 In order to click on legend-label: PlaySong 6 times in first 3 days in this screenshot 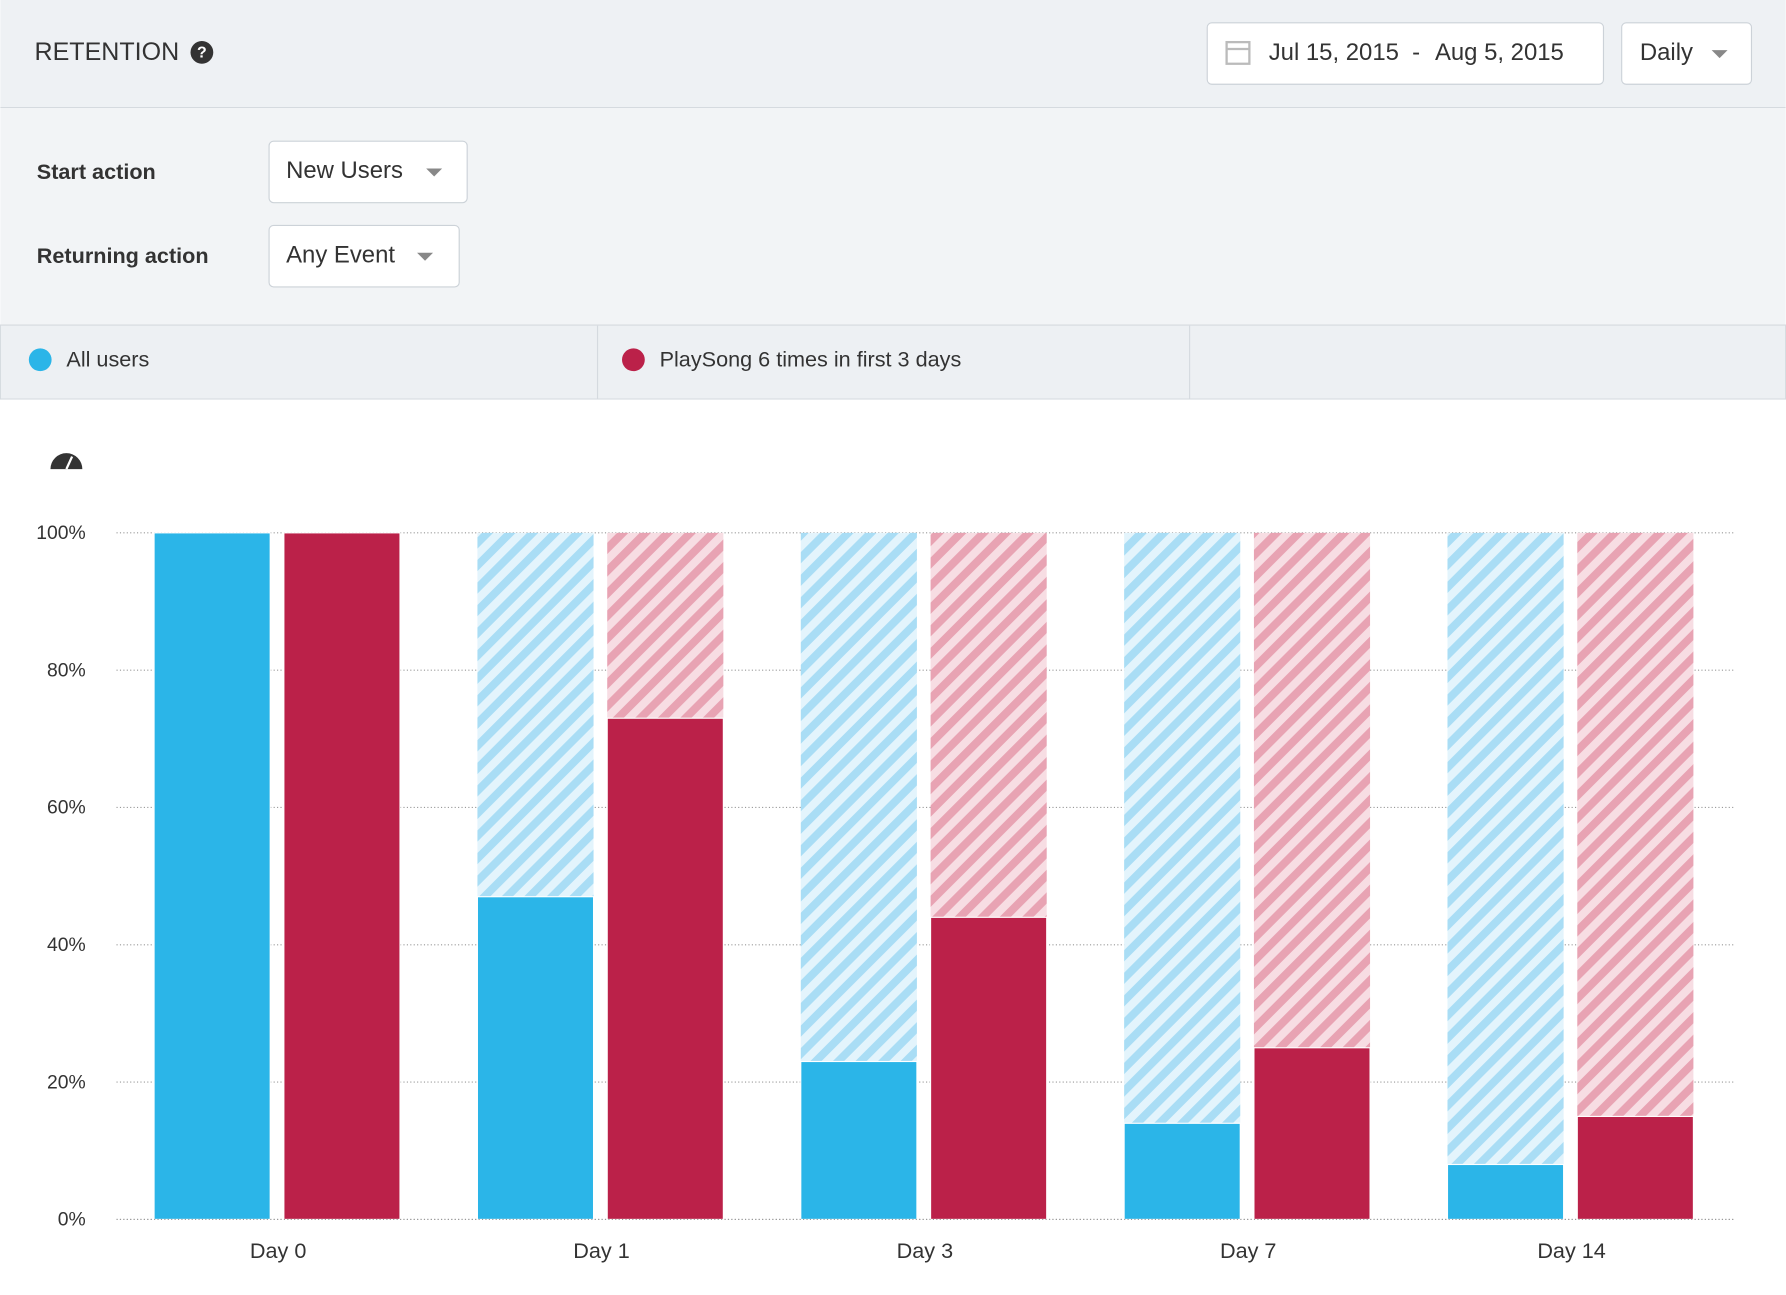, I will do `click(811, 359)`.